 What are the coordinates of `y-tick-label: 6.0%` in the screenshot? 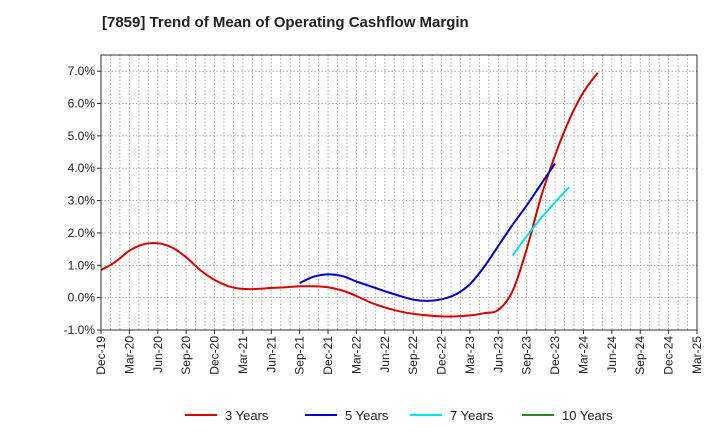 It's located at (82, 104).